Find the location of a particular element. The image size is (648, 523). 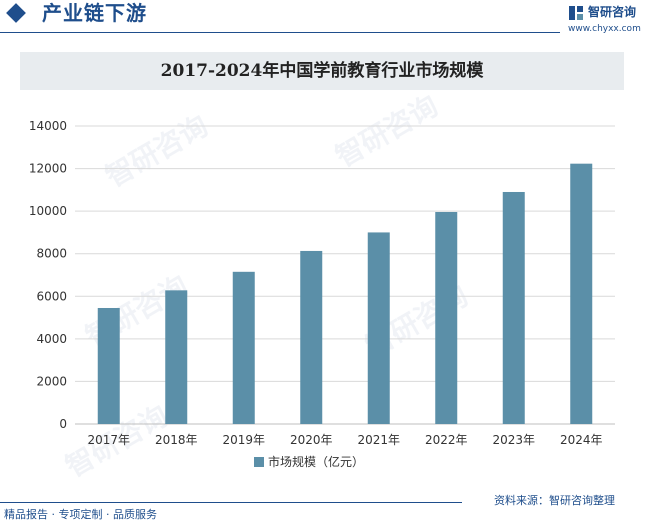

x-tick-label: 2023年 is located at coordinates (513, 440).